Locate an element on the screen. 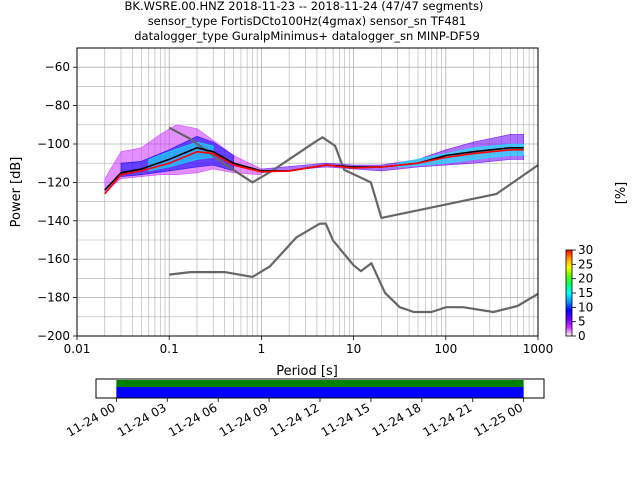 The image size is (640, 480). colorbar-tick-label: 25 is located at coordinates (585, 264).